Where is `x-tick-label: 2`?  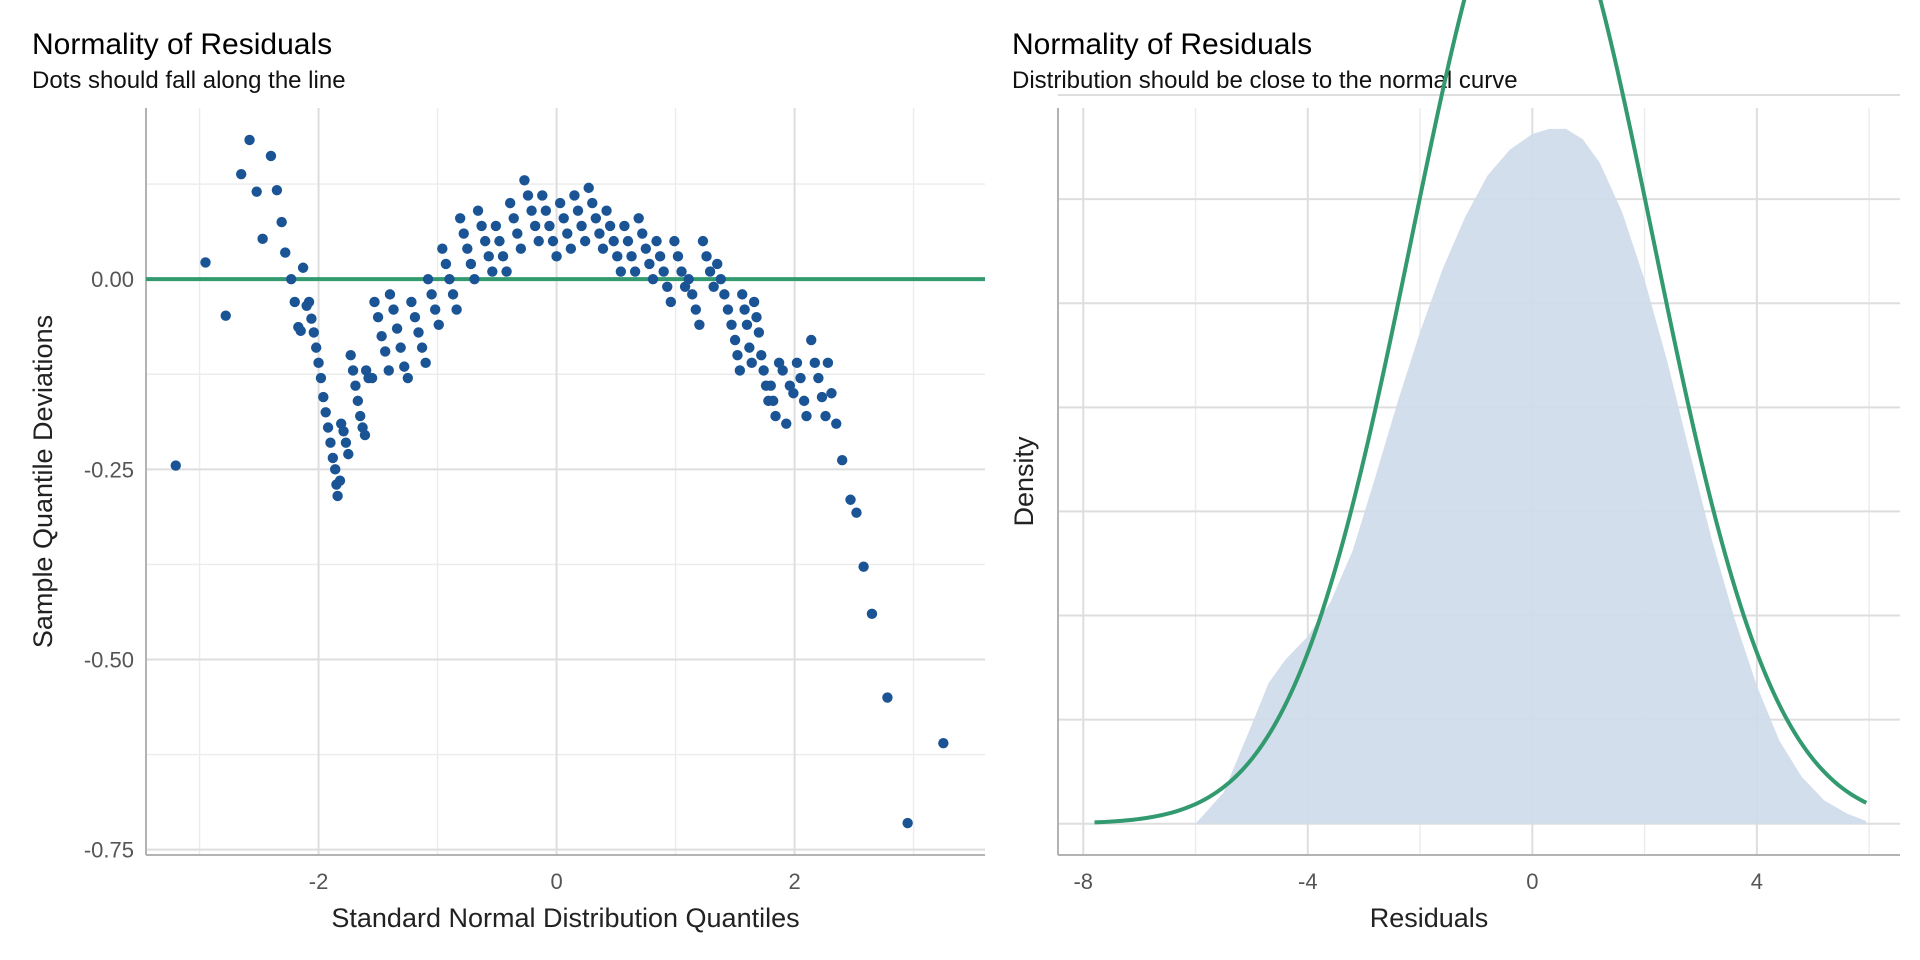 x-tick-label: 2 is located at coordinates (794, 881).